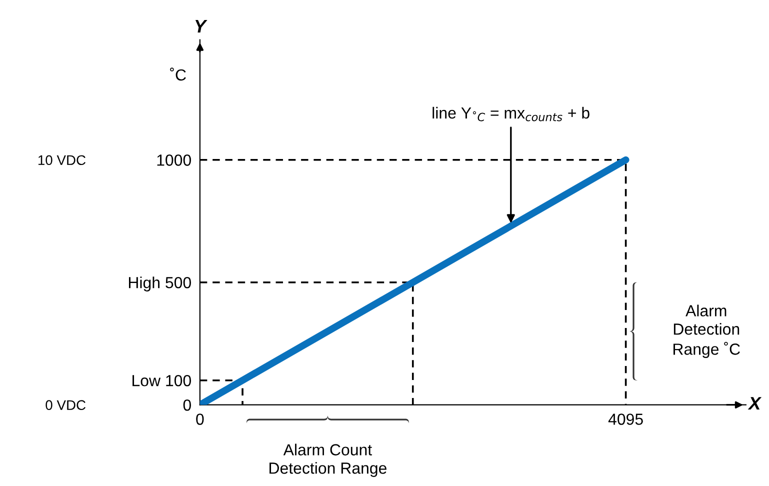 Image resolution: width=769 pixels, height=486 pixels. Describe the element at coordinates (159, 284) in the screenshot. I see `y-tick-label: High 500` at that location.